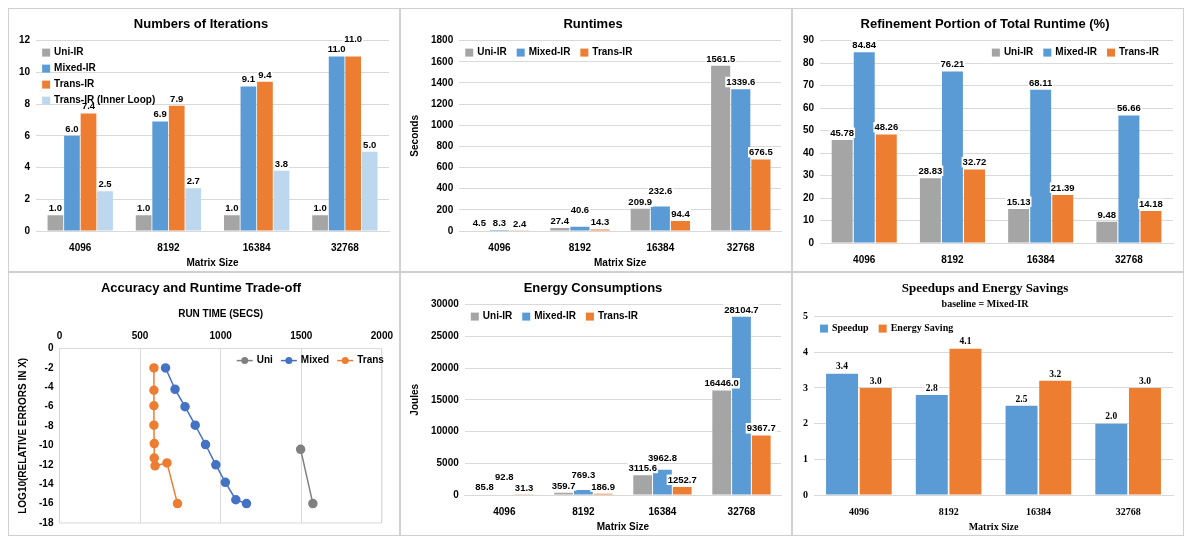 The height and width of the screenshot is (544, 1192). Describe the element at coordinates (445, 146) in the screenshot. I see `y-tick-label: 800` at that location.